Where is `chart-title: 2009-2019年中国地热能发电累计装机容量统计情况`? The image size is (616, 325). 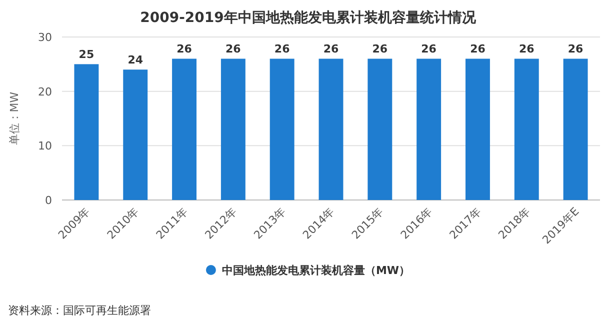
chart-title: 2009-2019年中国地热能发电累计装机容量统计情况 is located at coordinates (308, 17).